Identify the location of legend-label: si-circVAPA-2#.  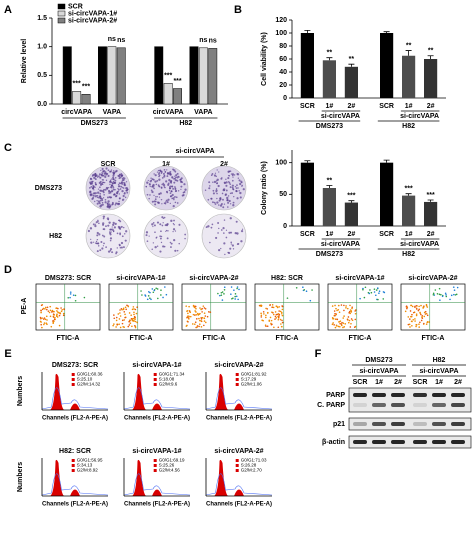
(92, 20).